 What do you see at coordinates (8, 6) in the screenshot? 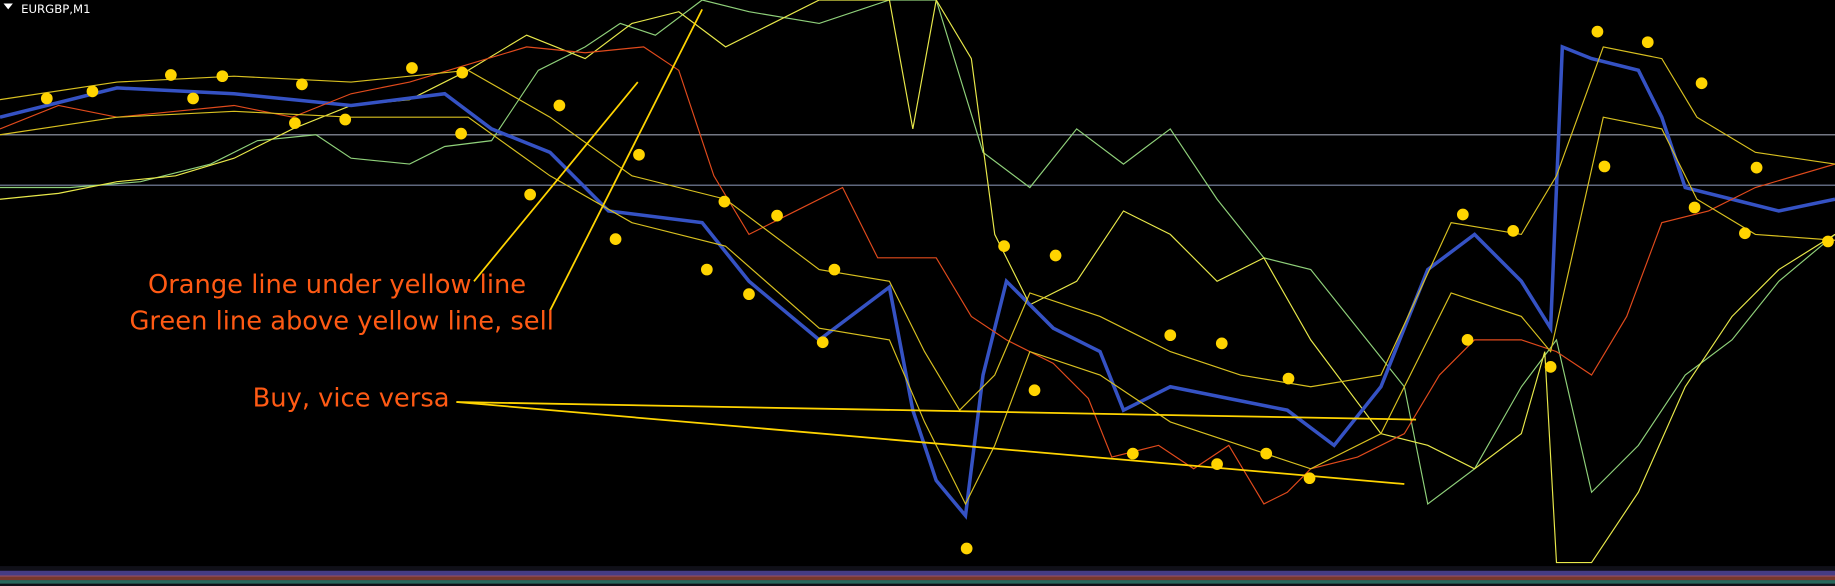
I see `menu-arrow` at bounding box center [8, 6].